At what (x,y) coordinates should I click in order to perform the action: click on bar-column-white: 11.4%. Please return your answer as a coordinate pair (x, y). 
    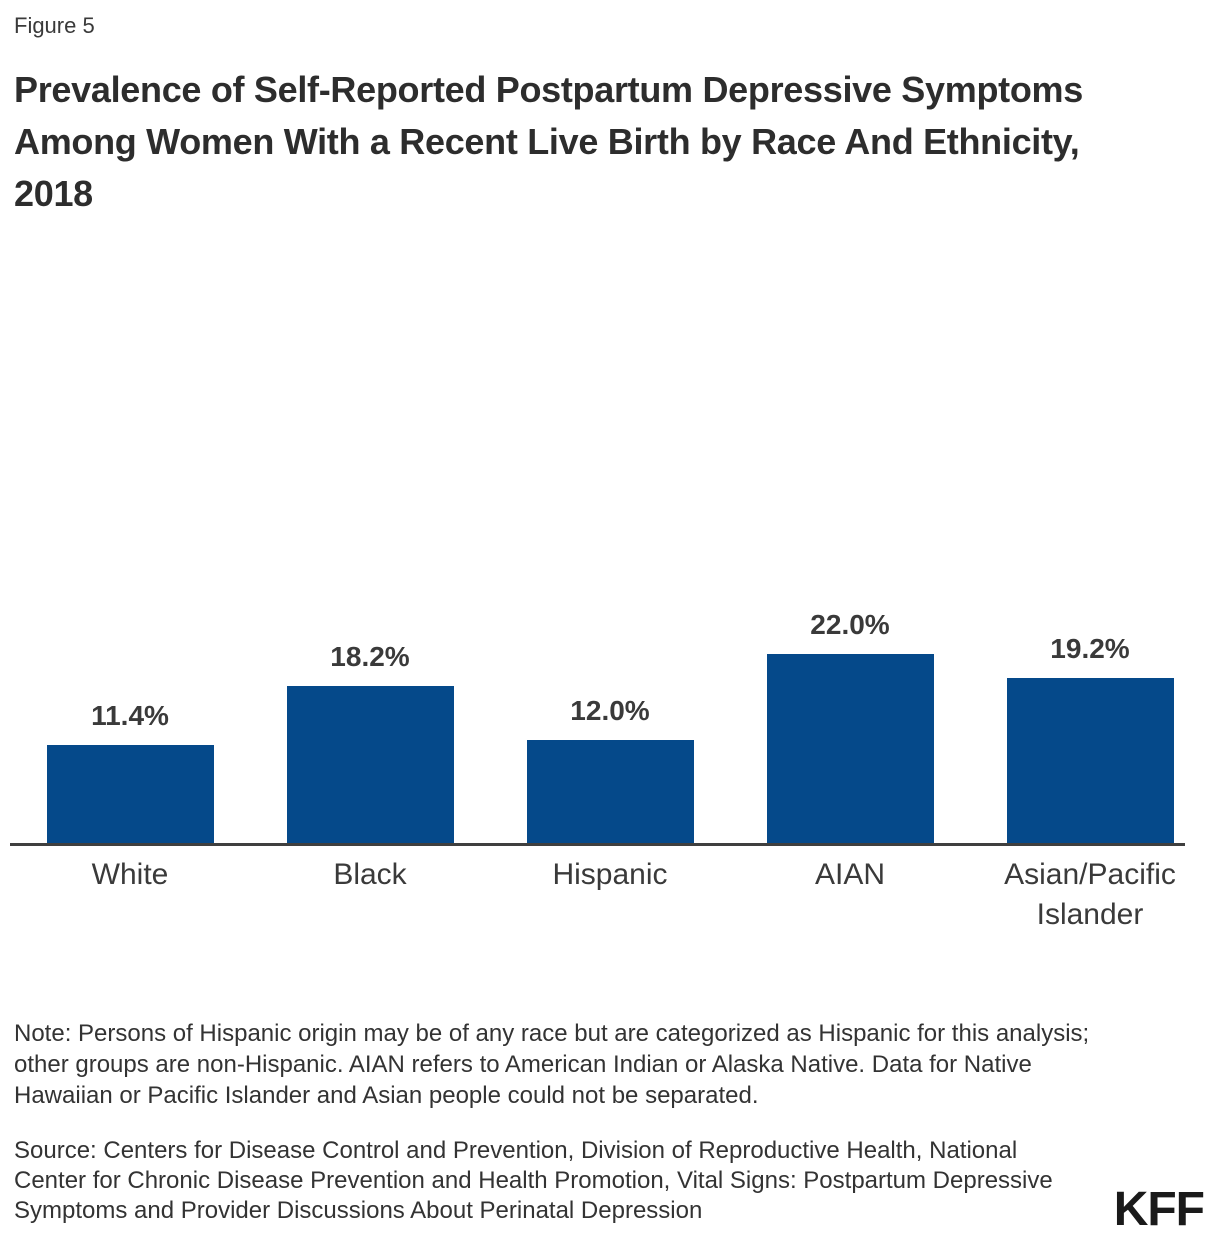
    Looking at the image, I should click on (130, 723).